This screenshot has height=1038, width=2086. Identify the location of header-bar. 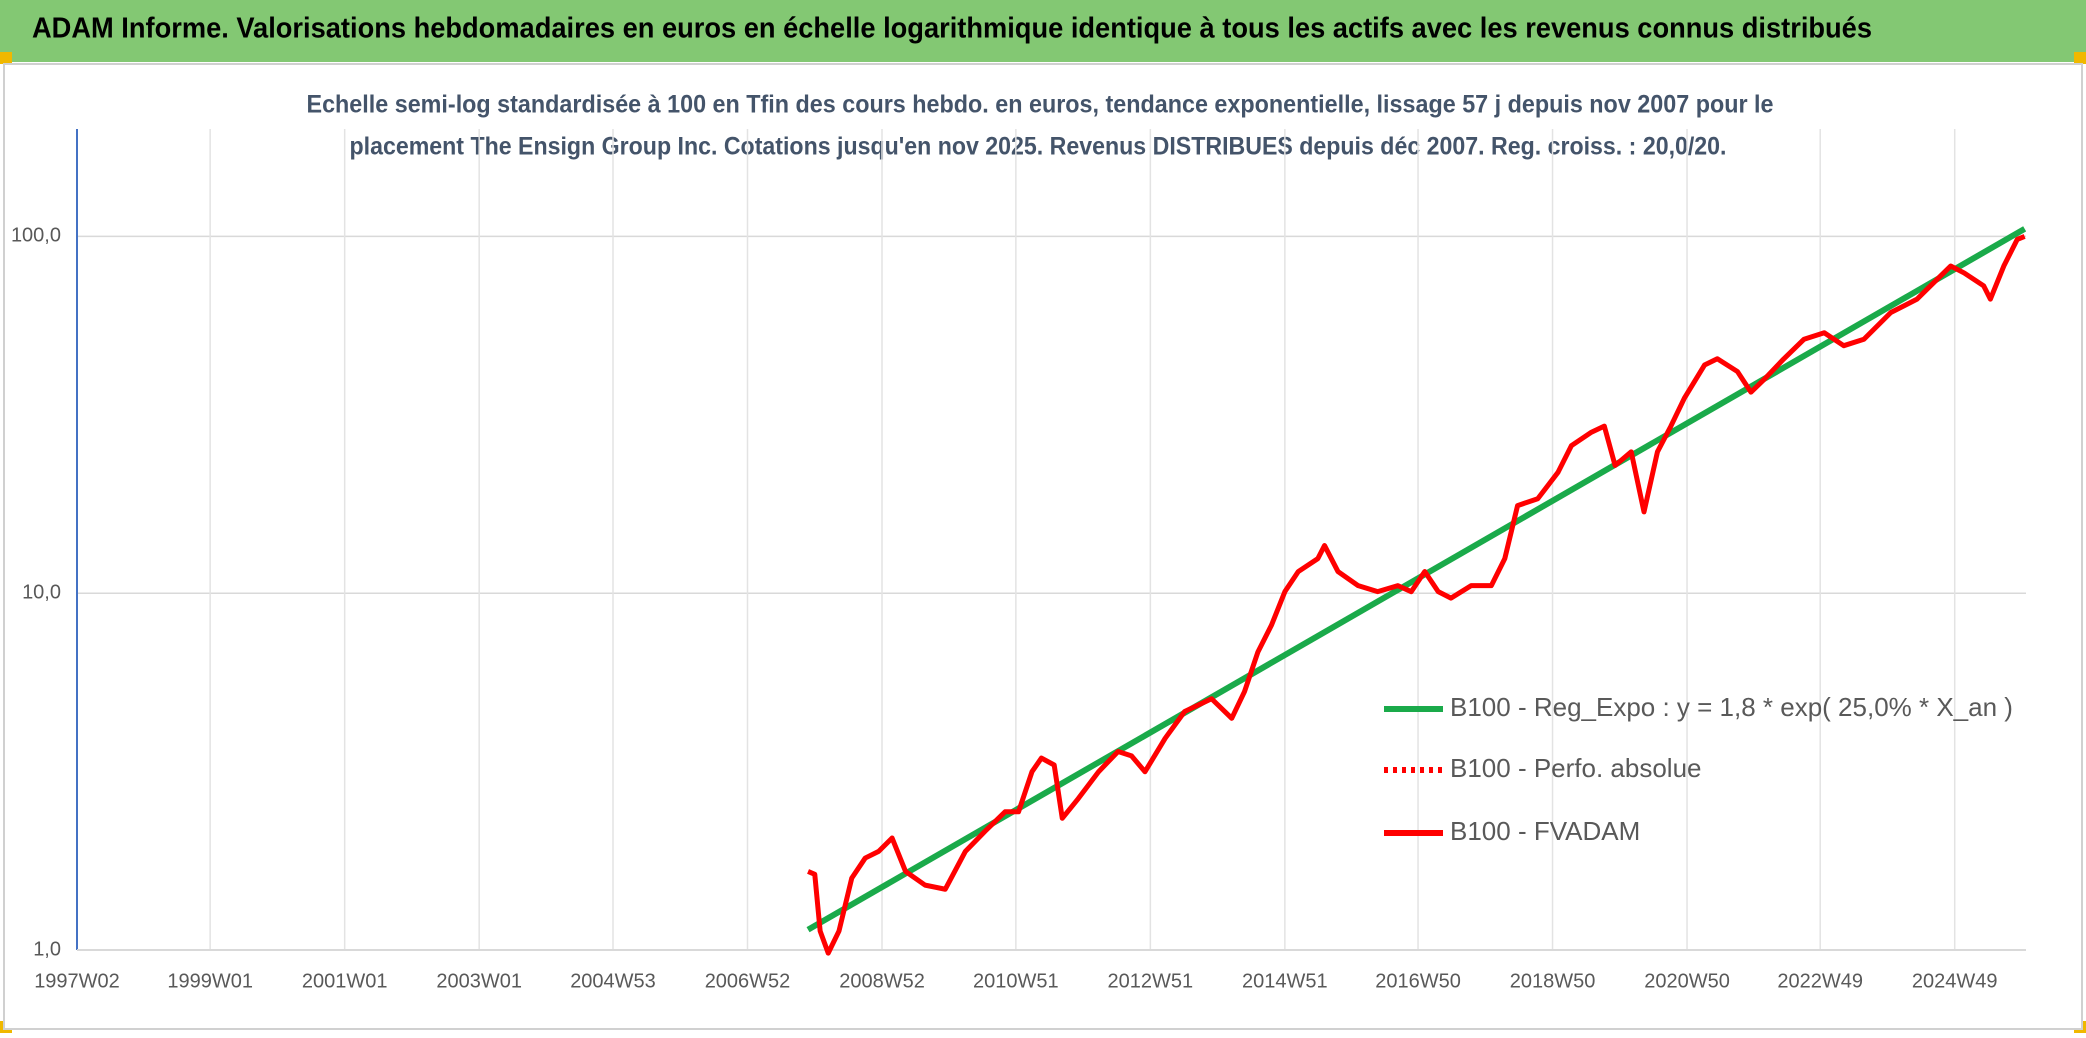
(1043, 31).